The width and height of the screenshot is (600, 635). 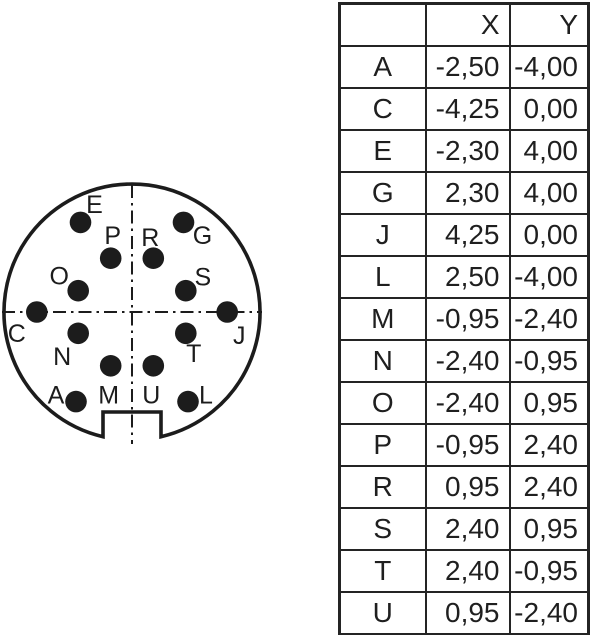 I want to click on pin-label-P: P, so click(x=112, y=236).